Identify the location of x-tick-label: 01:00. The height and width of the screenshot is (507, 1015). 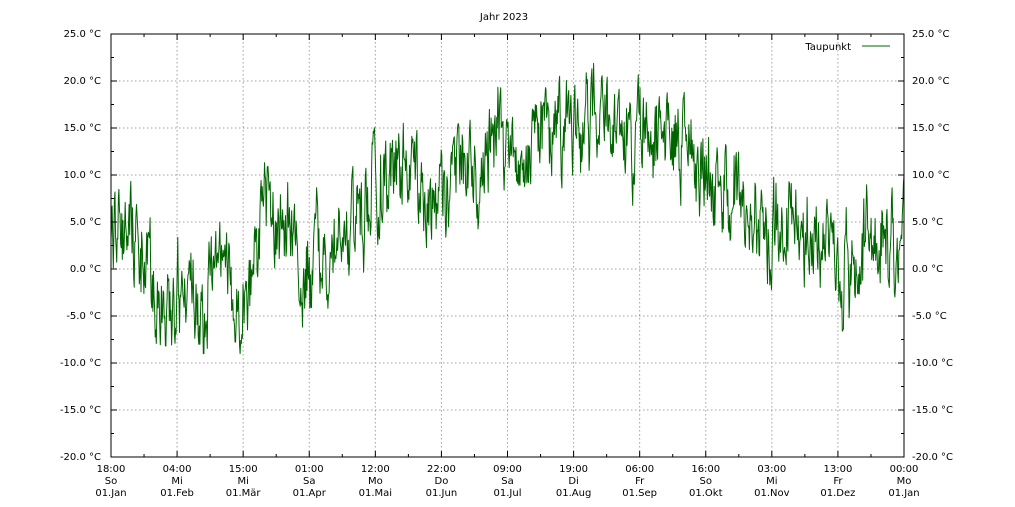
(309, 469).